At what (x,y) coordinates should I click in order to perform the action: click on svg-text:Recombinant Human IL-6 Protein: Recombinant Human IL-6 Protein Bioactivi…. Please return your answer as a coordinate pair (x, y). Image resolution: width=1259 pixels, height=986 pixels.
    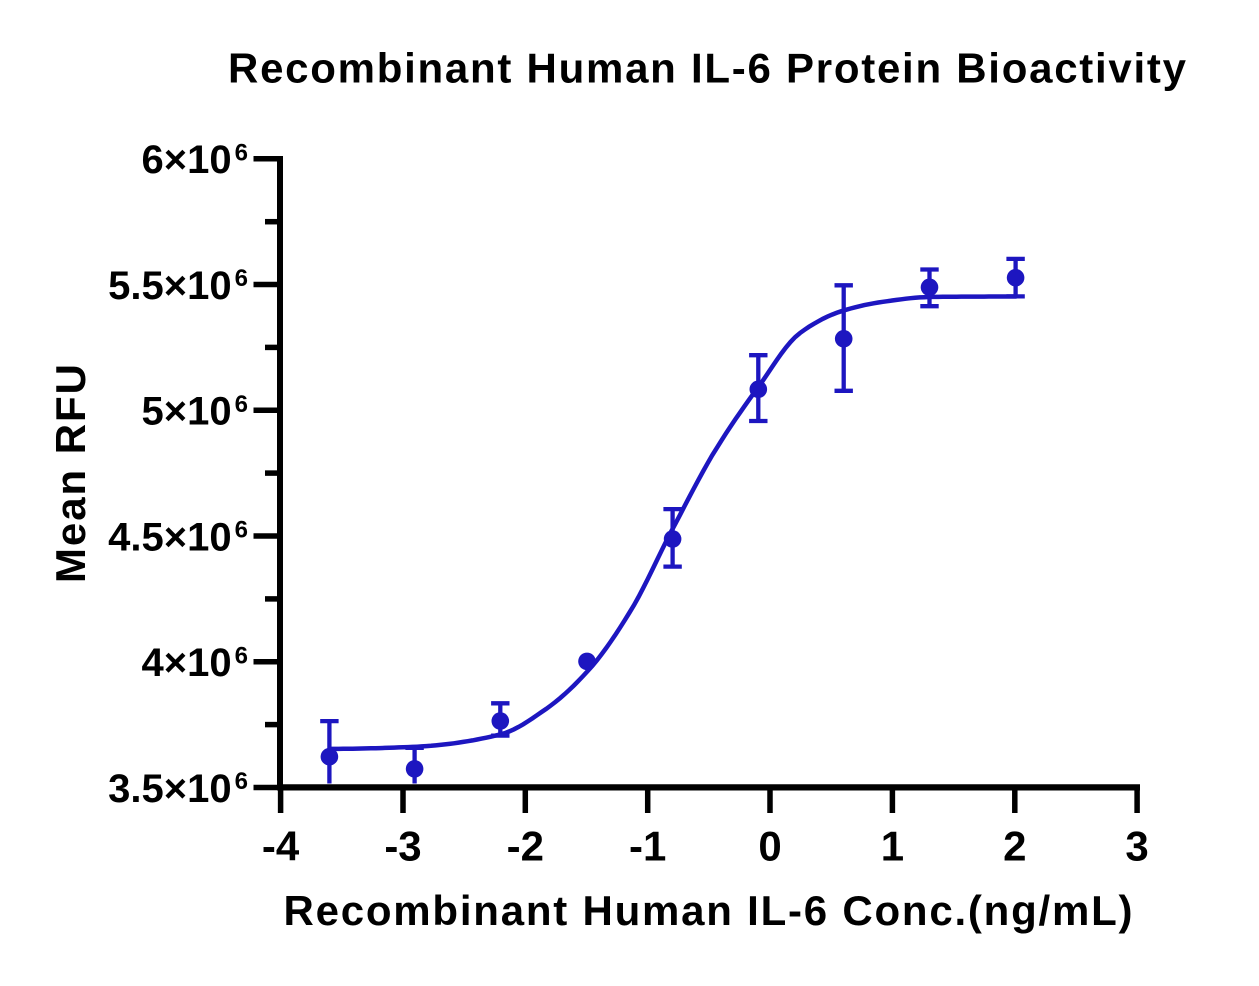
    Looking at the image, I should click on (707, 68).